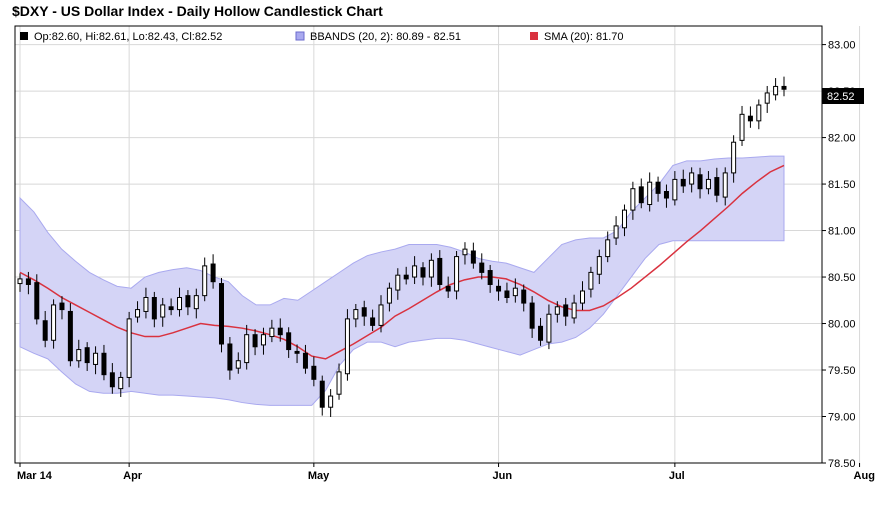 This screenshot has width=876, height=515. What do you see at coordinates (864, 476) in the screenshot?
I see `x-tick-label: Aug` at bounding box center [864, 476].